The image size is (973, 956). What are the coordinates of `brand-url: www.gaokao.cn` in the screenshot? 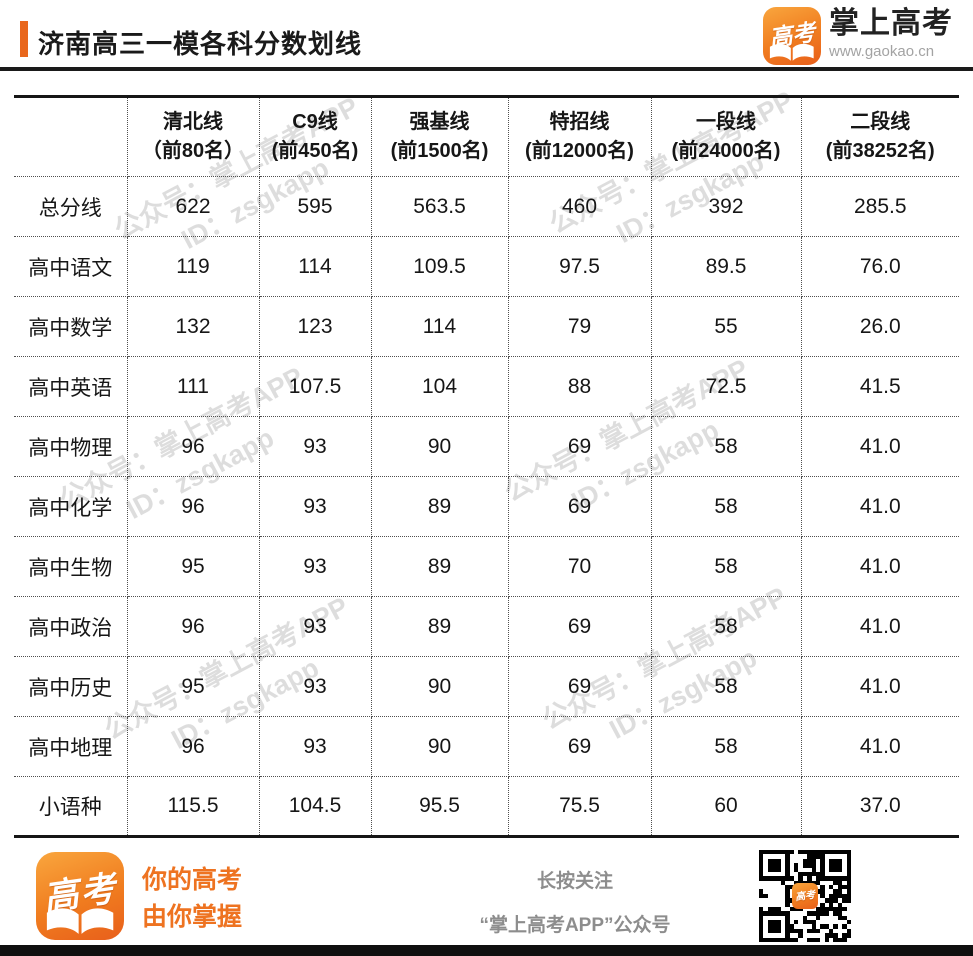 It's located at (882, 51).